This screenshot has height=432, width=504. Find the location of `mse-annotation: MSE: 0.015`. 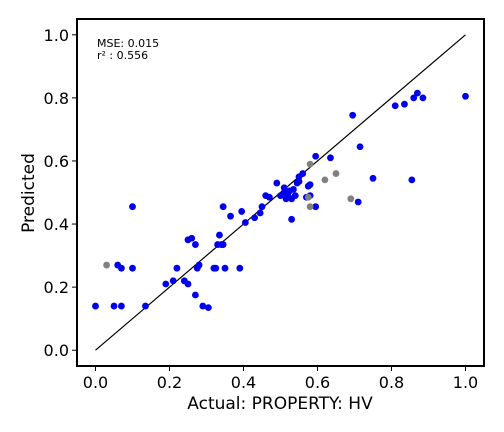

mse-annotation: MSE: 0.015 is located at coordinates (128, 43).